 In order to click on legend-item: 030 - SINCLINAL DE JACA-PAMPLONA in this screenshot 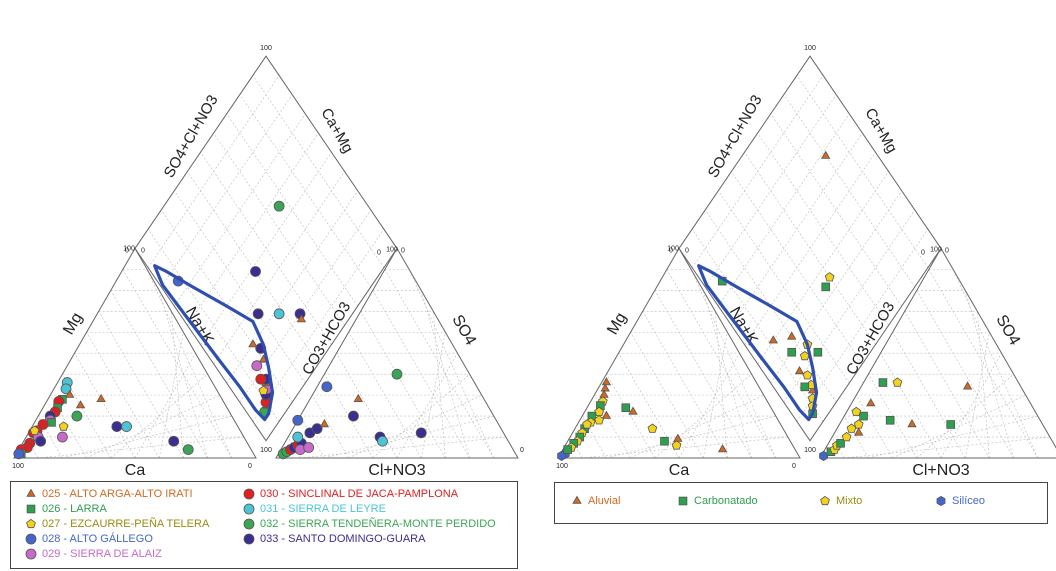, I will do `click(350, 494)`.